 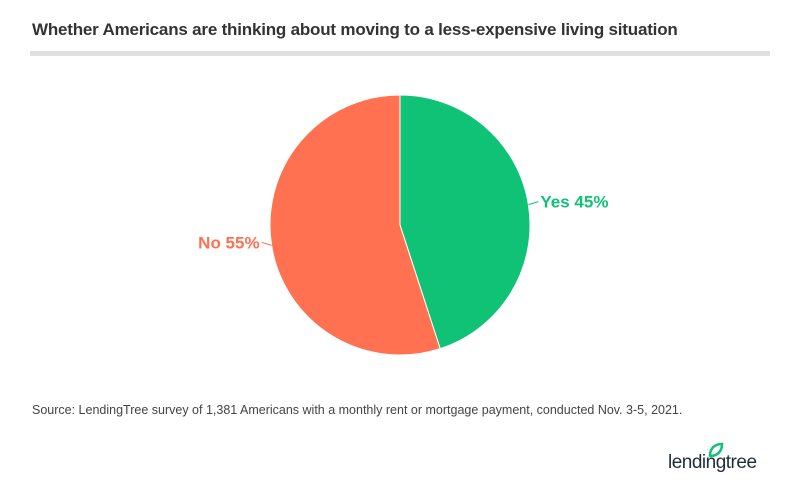 What do you see at coordinates (465, 222) in the screenshot?
I see `pie-slice-yes` at bounding box center [465, 222].